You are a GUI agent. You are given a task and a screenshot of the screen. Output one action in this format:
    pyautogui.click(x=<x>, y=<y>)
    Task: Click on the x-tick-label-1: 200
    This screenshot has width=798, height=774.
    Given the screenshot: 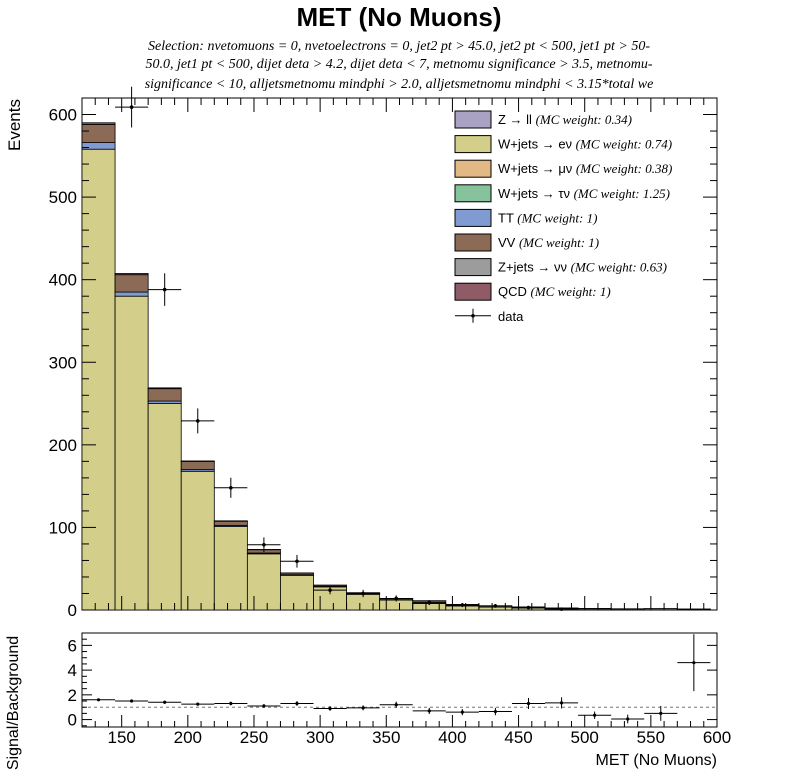 What is the action you would take?
    pyautogui.click(x=188, y=737)
    